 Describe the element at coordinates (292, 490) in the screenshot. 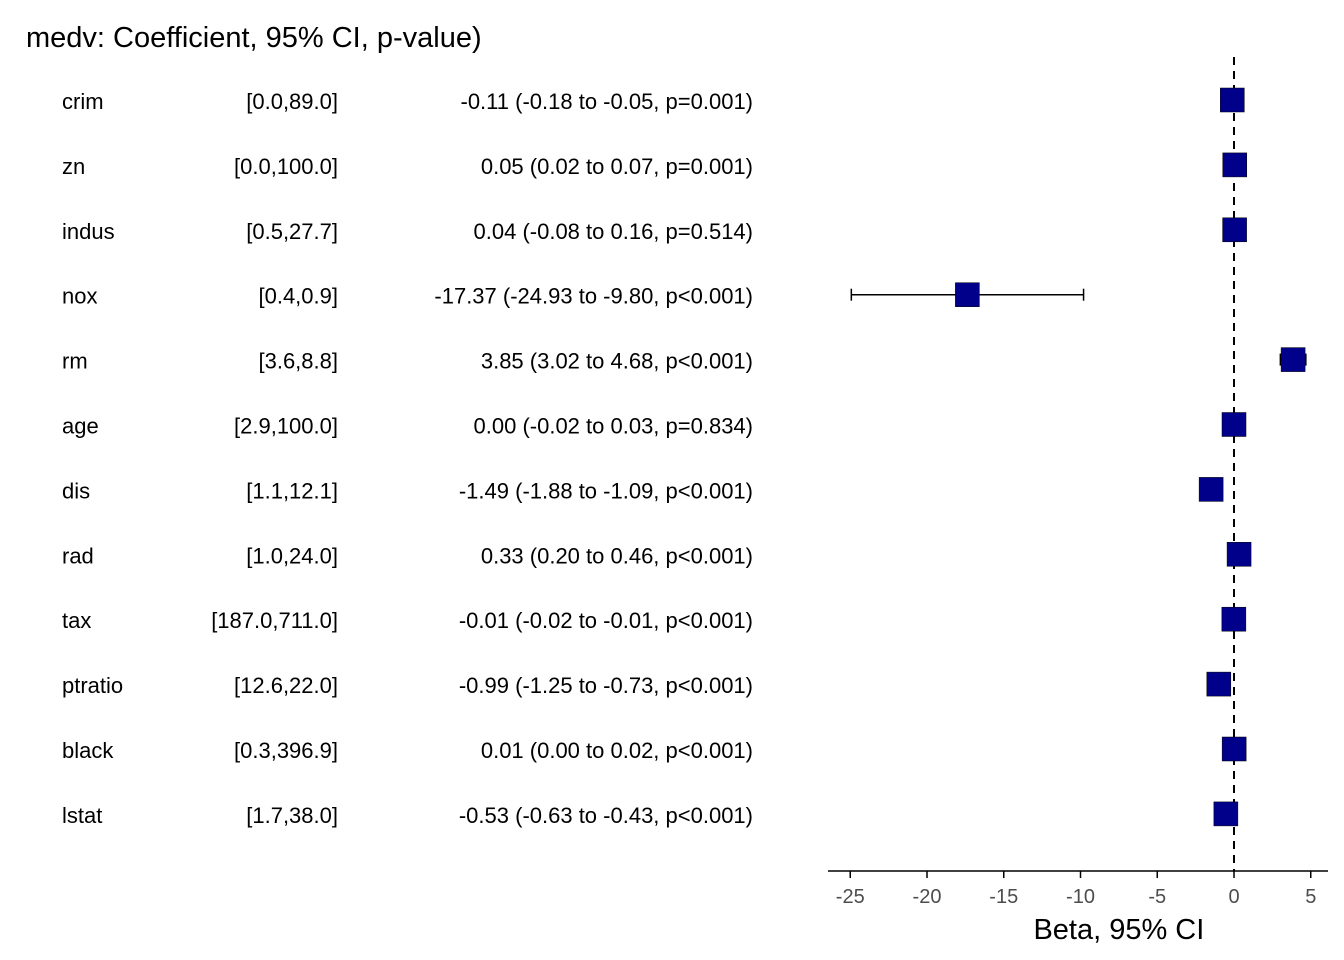

I see `row-range: [1.1,12.1]` at that location.